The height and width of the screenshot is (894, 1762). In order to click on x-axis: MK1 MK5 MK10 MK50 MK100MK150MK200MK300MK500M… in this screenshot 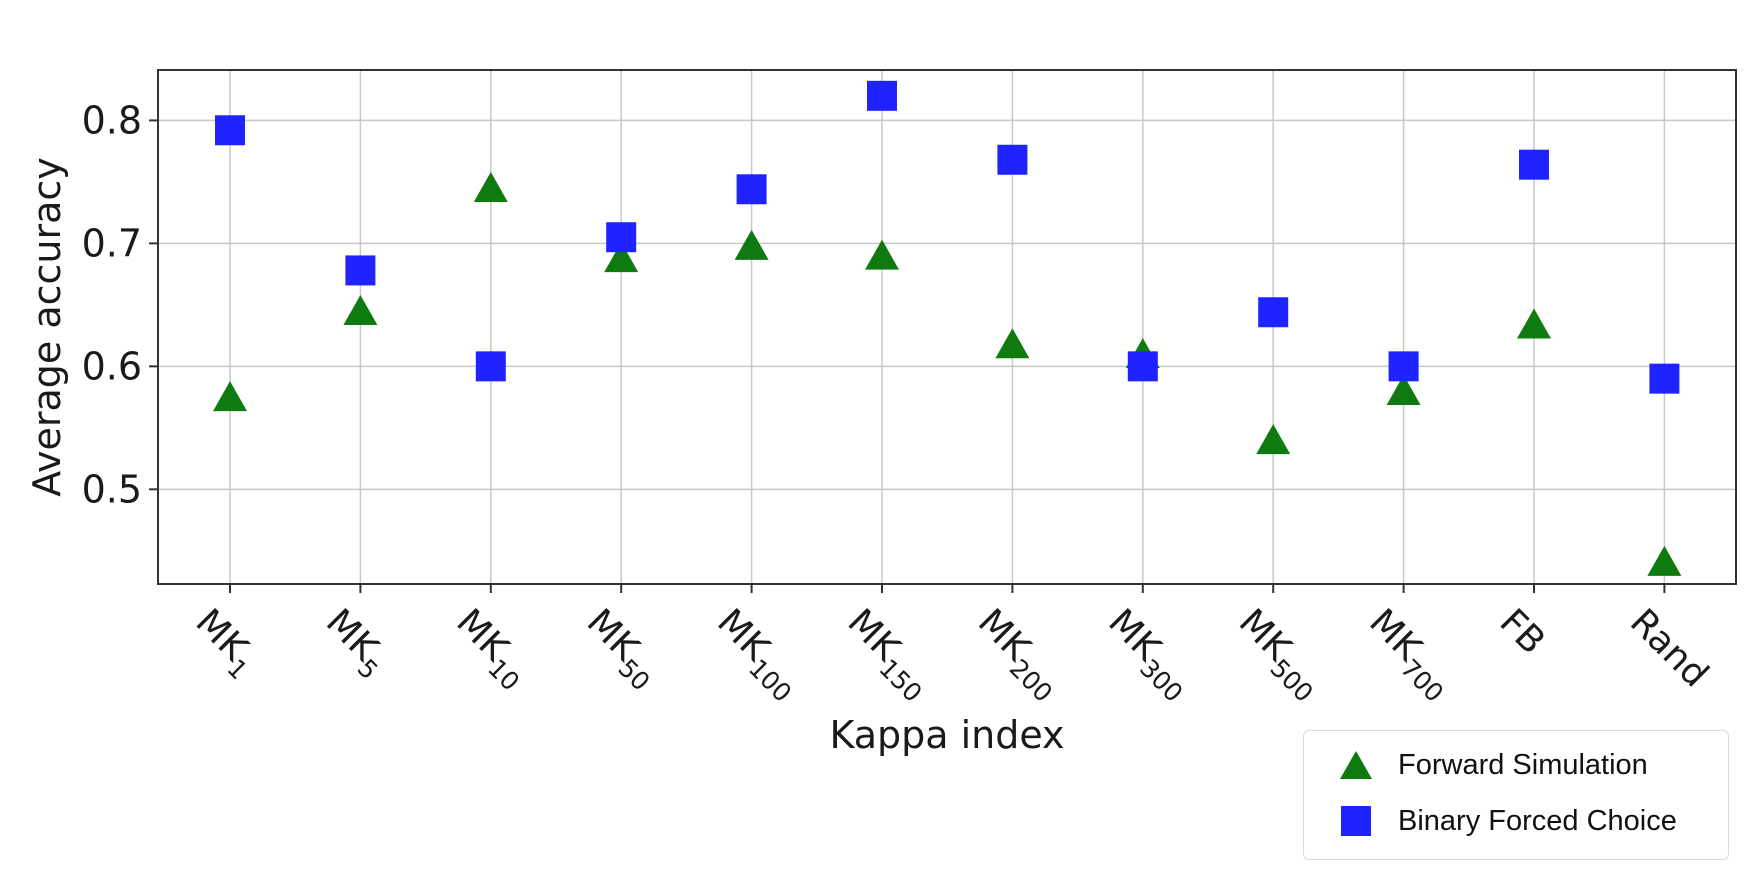, I will do `click(949, 646)`.